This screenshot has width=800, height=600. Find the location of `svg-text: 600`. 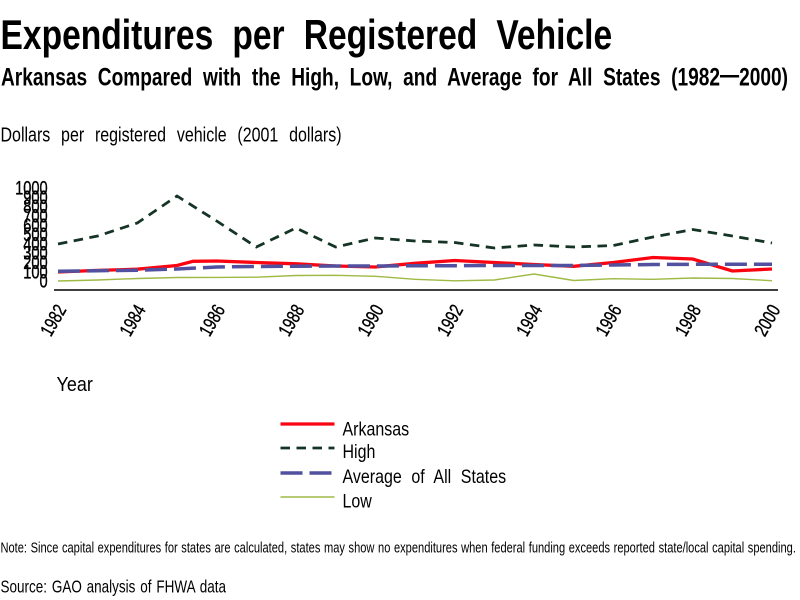

svg-text: 600 is located at coordinates (35, 225).